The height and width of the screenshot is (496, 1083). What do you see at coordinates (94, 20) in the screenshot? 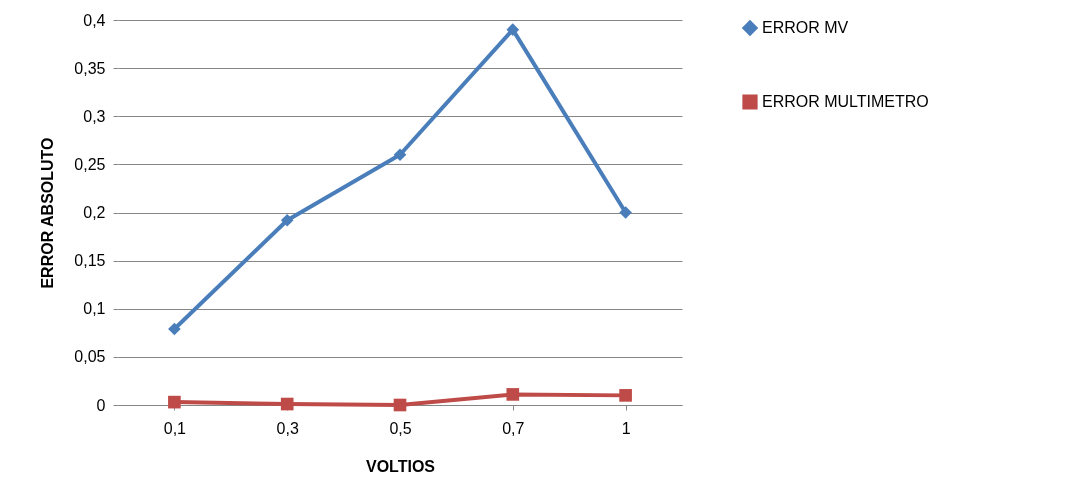
I see `y-tick-label: 0,4` at bounding box center [94, 20].